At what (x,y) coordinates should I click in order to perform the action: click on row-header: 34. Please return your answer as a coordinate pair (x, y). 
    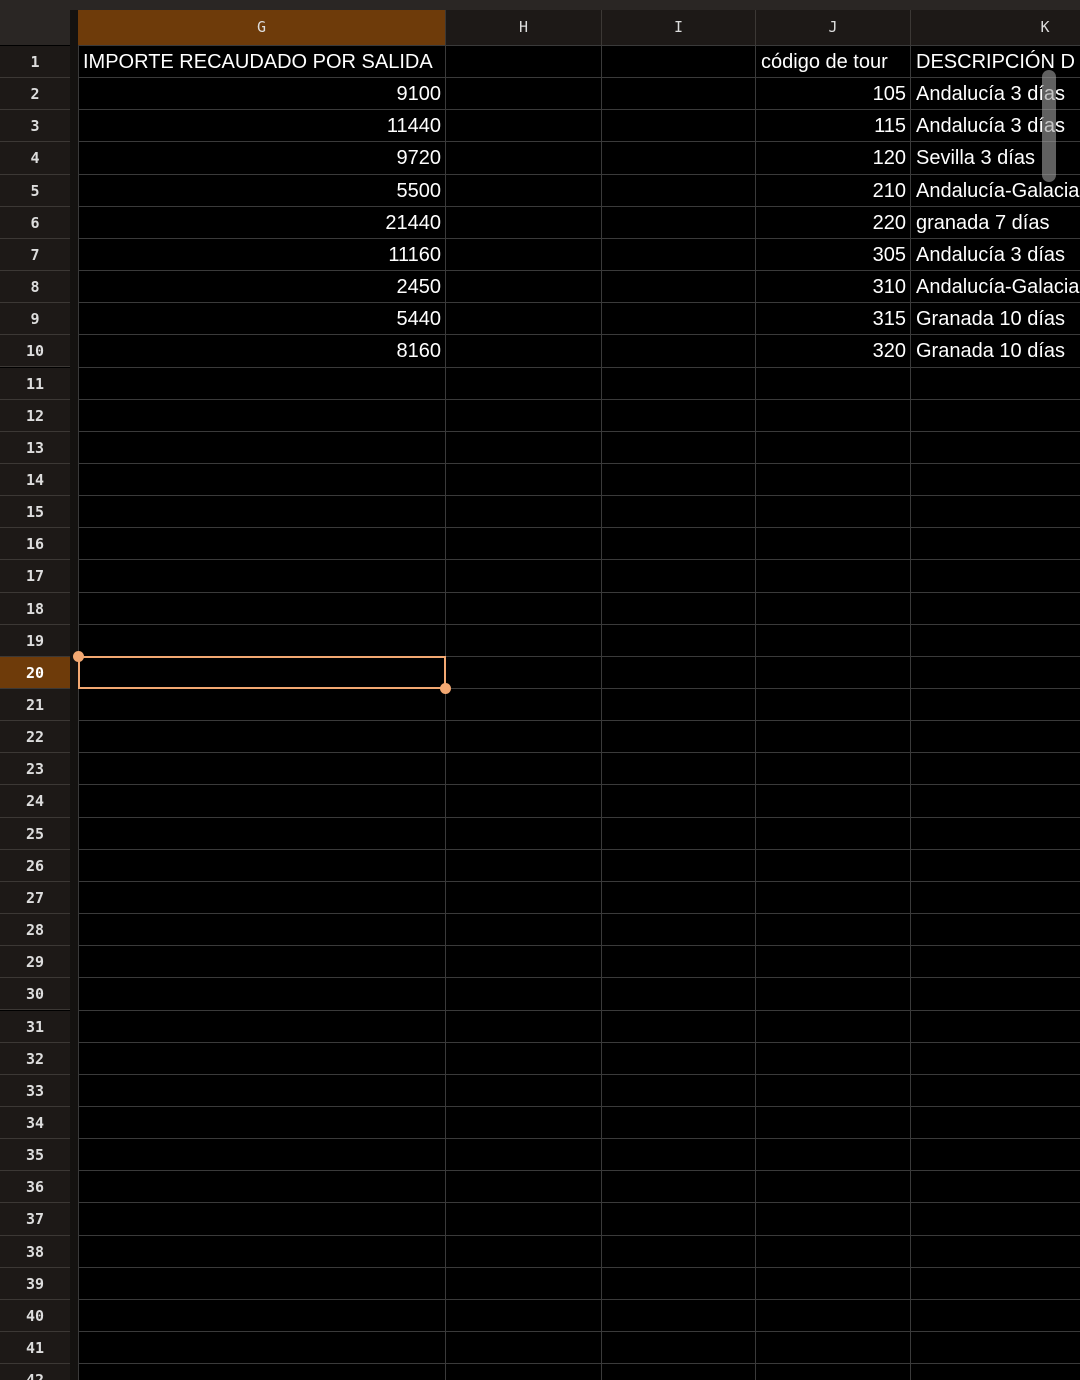
    Looking at the image, I should click on (35, 1123).